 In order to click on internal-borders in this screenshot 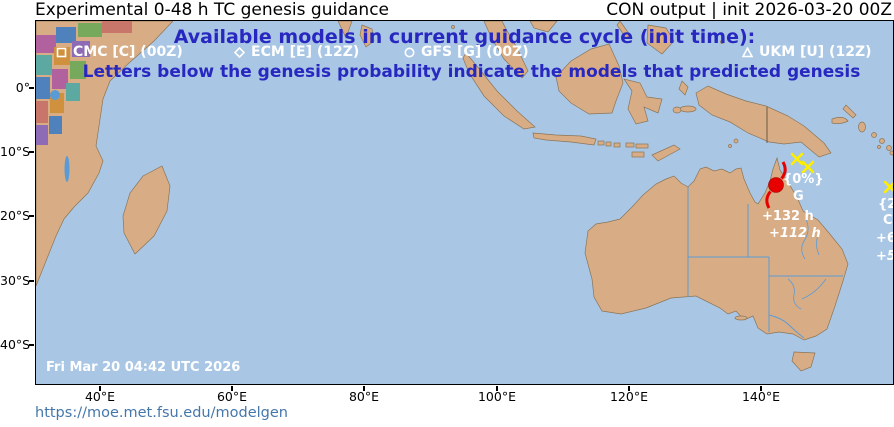, I will do `click(765, 263)`.